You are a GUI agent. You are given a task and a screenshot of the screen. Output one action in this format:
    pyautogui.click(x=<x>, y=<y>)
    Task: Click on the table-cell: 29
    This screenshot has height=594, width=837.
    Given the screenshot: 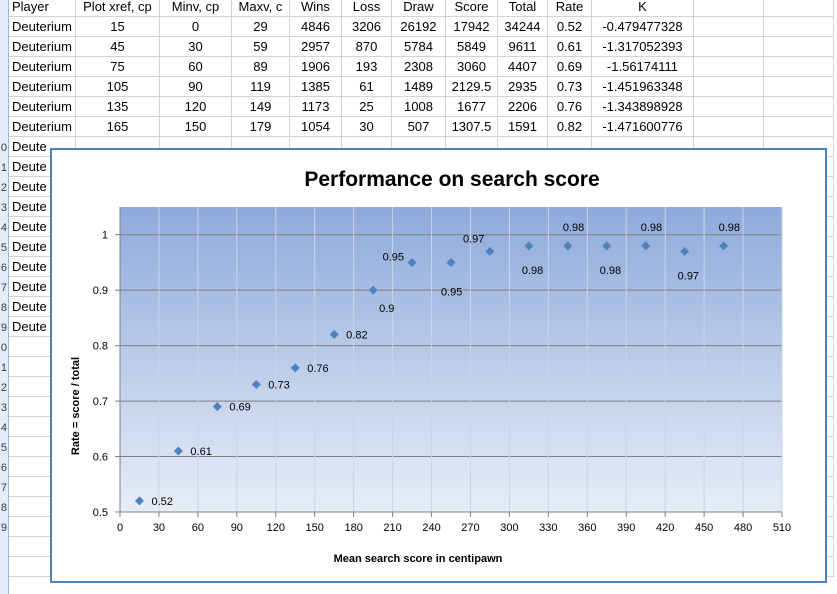 What is the action you would take?
    pyautogui.click(x=260, y=26)
    